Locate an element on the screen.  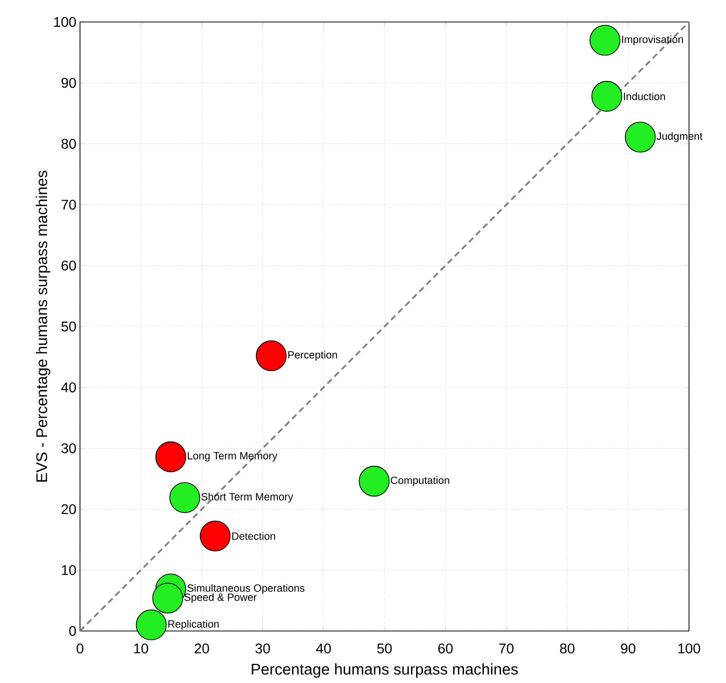
y-tick-label: 60 is located at coordinates (69, 265).